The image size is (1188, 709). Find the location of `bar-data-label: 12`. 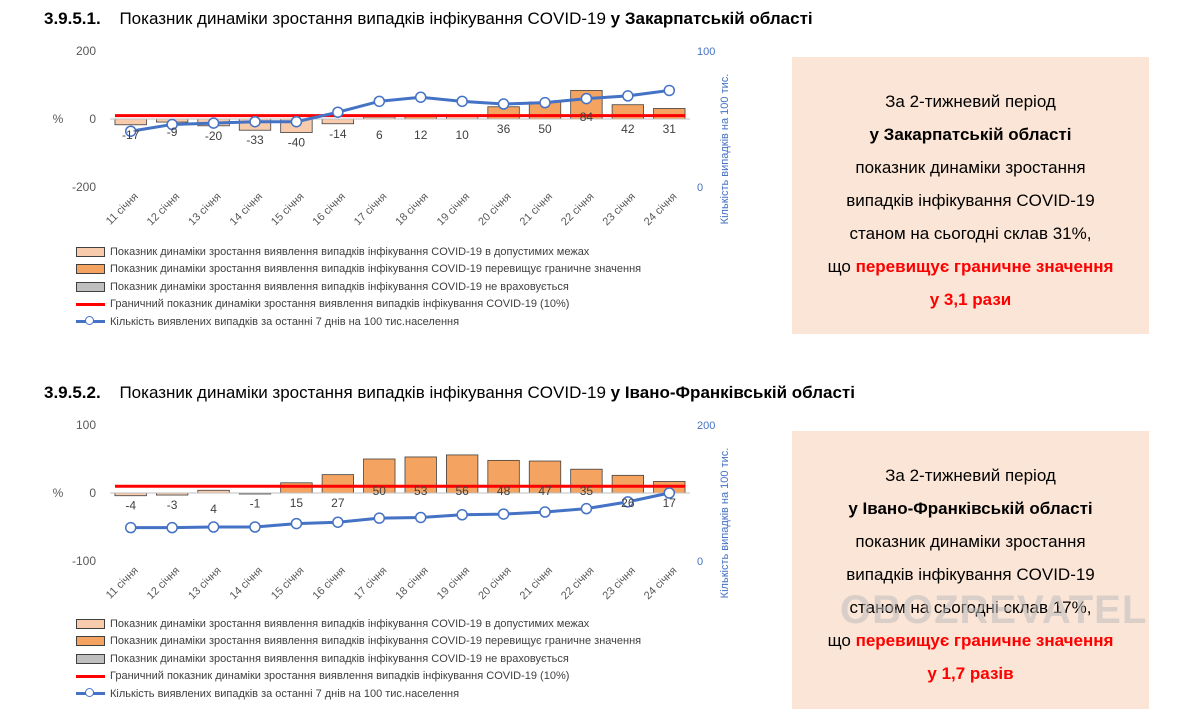

bar-data-label: 12 is located at coordinates (421, 135).